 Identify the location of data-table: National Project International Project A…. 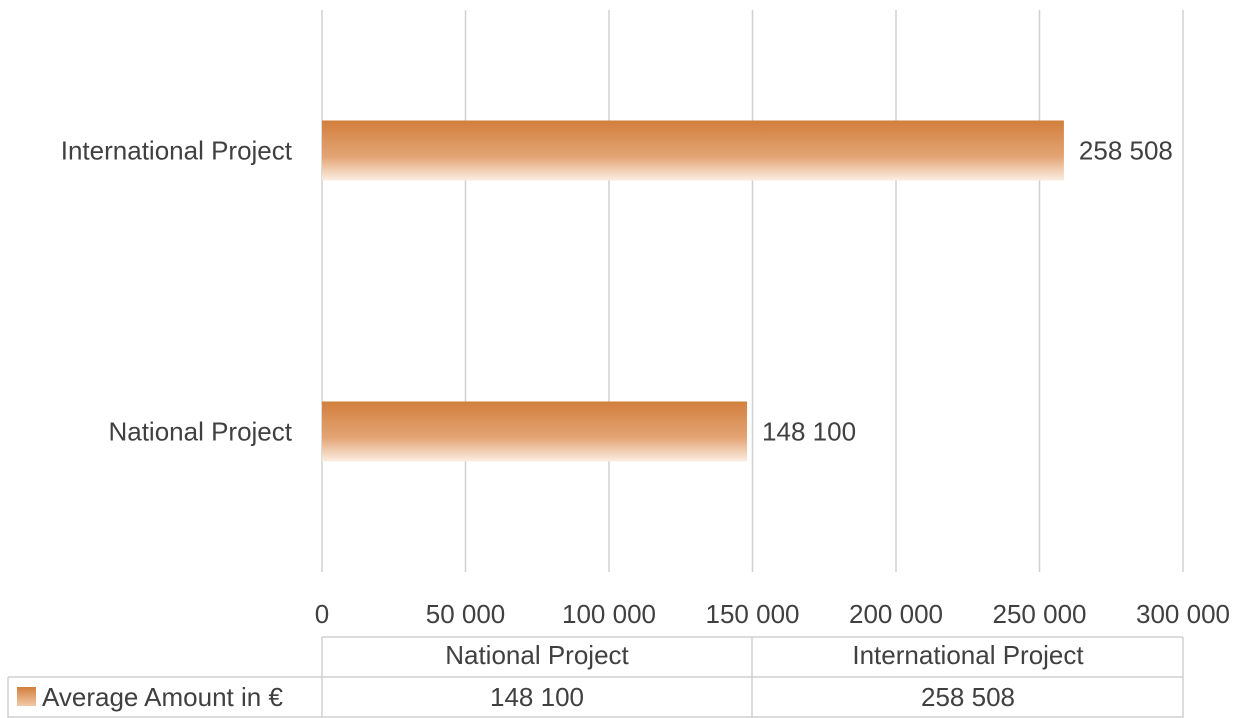
(595, 677).